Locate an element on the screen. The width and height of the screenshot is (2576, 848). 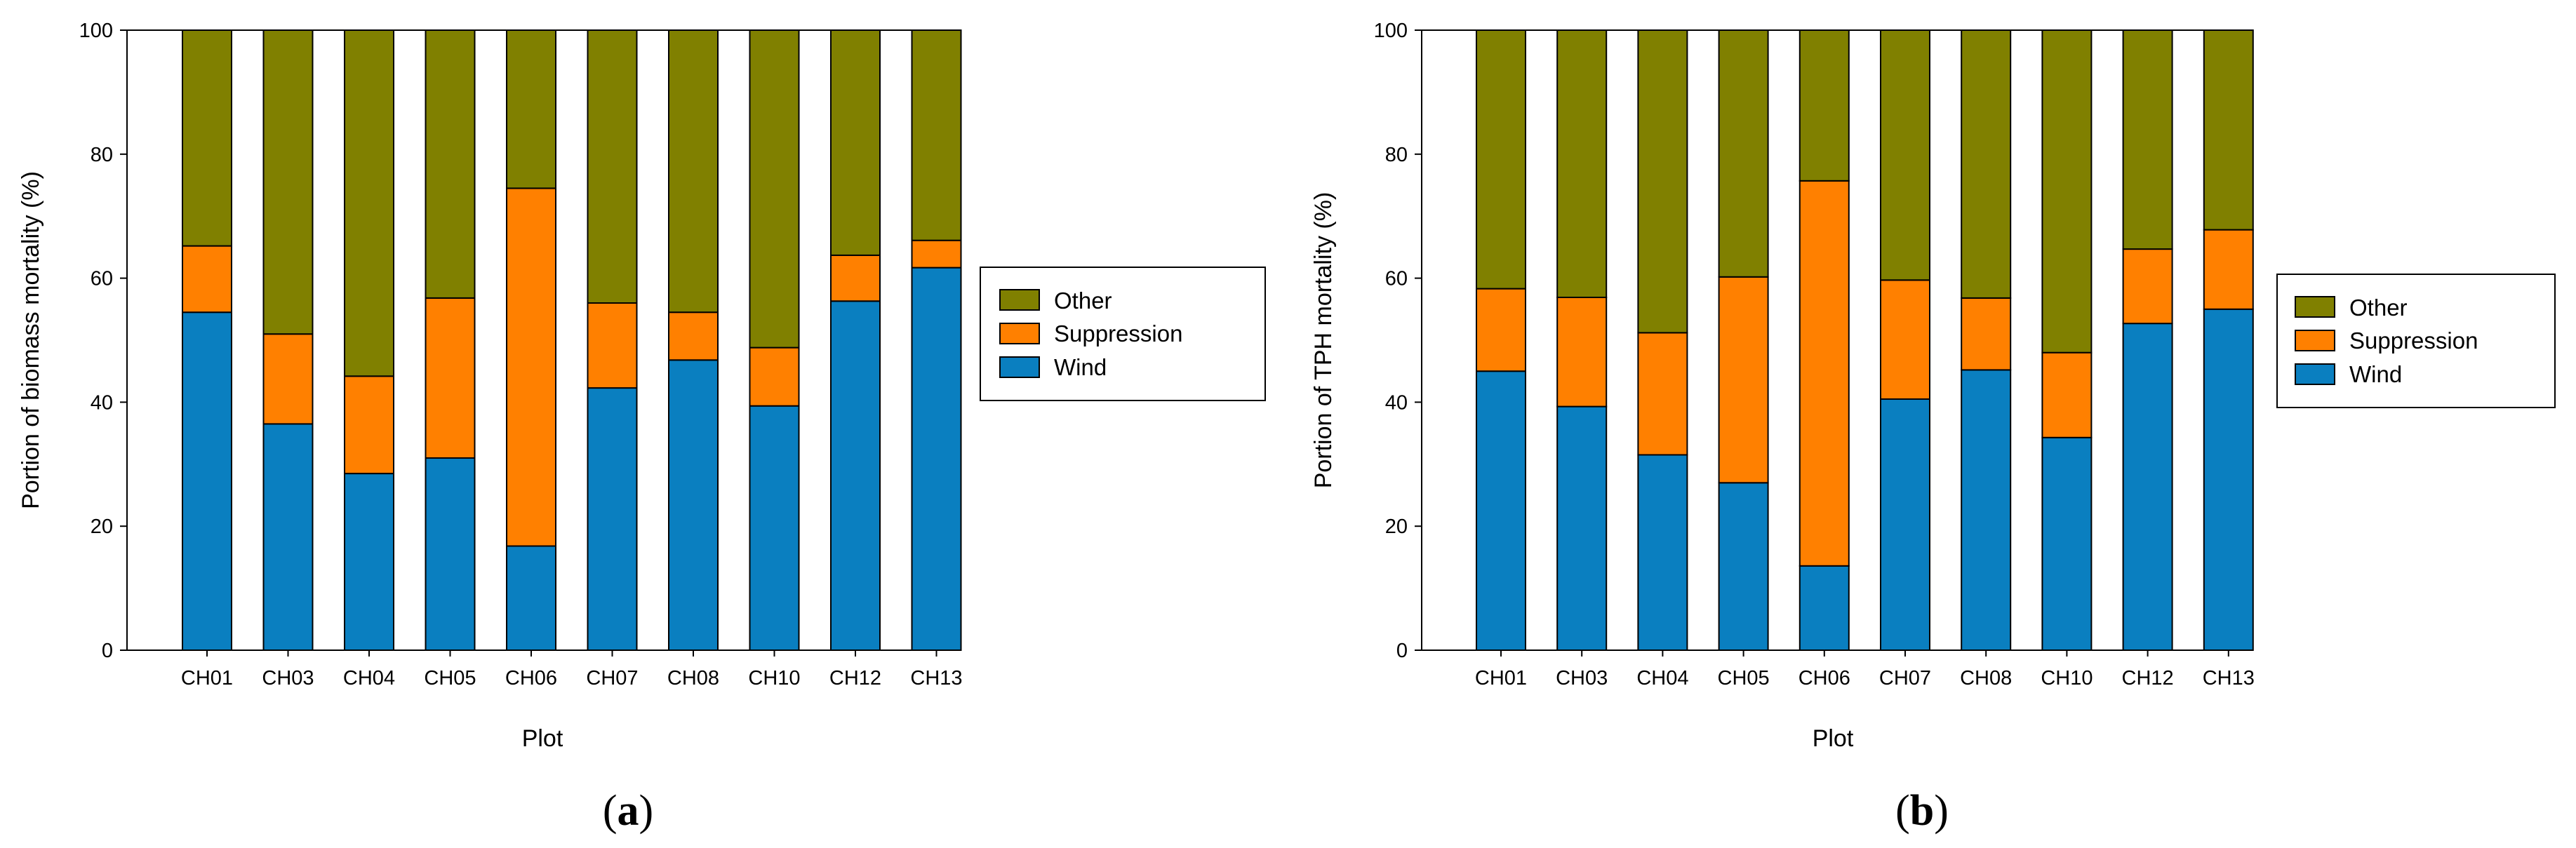
x-tick-label: CH04 is located at coordinates (1662, 678).